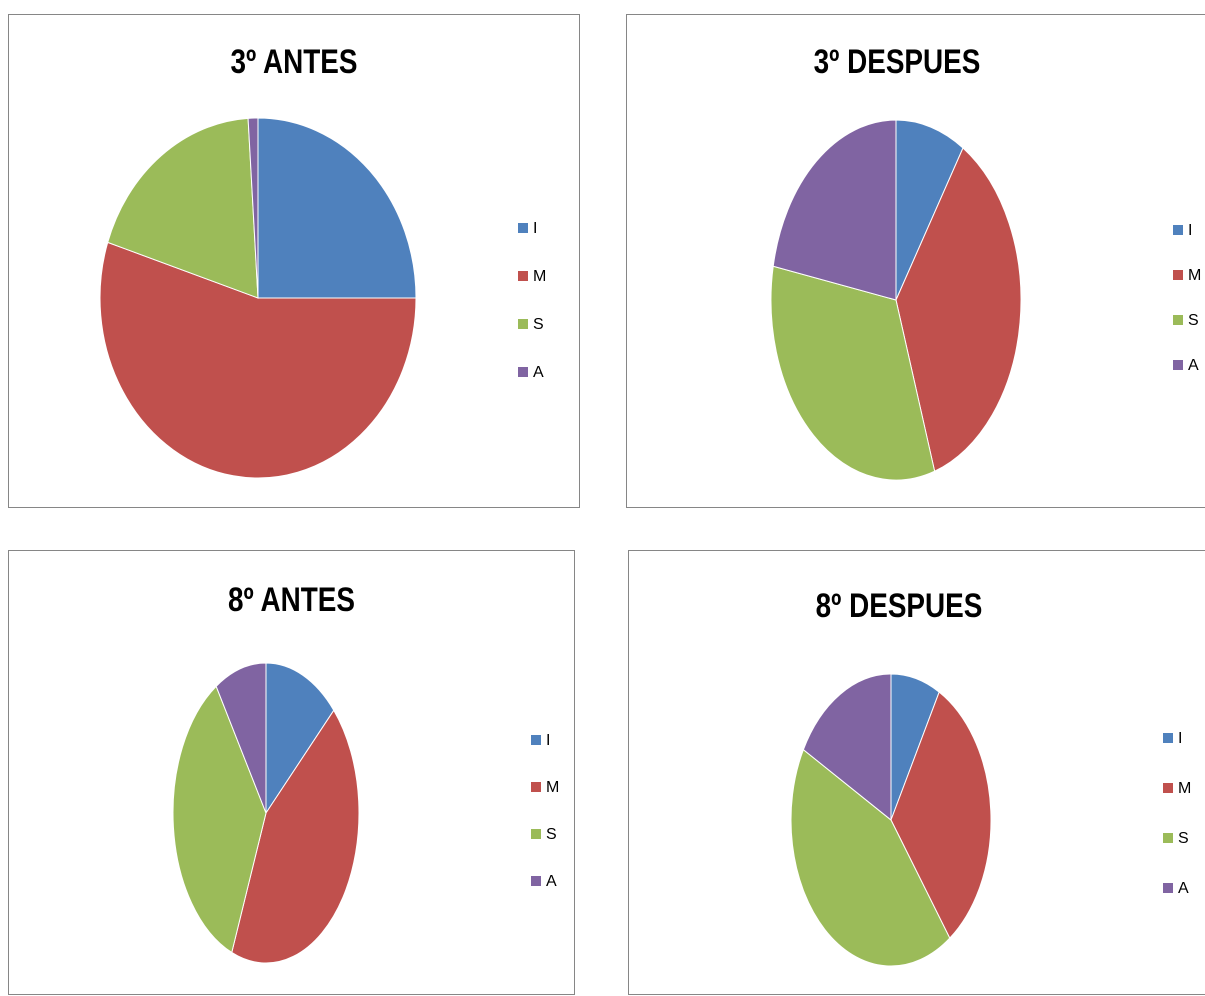 The height and width of the screenshot is (996, 1205). Describe the element at coordinates (294, 62) in the screenshot. I see `chart-title: 3º ANTES` at that location.